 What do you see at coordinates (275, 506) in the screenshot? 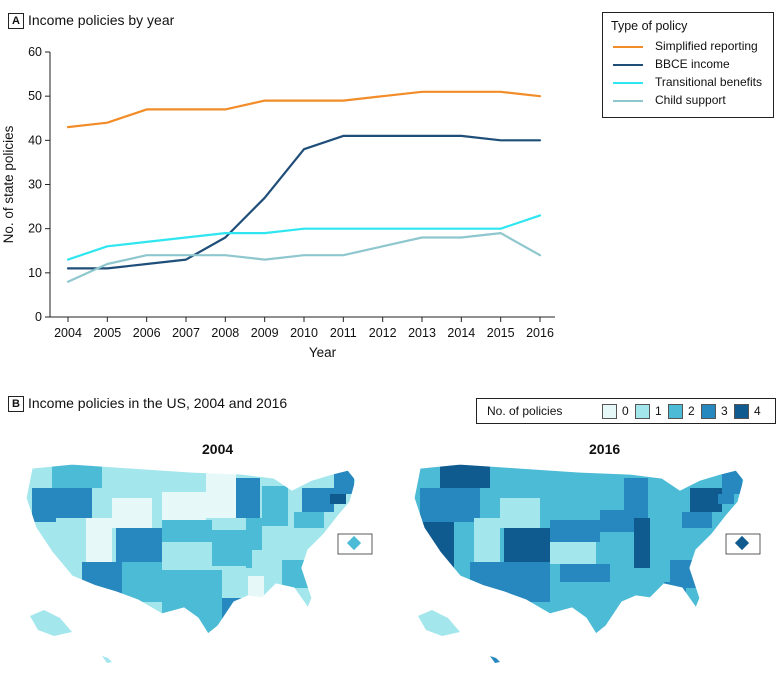
I see `map-region-michigan` at bounding box center [275, 506].